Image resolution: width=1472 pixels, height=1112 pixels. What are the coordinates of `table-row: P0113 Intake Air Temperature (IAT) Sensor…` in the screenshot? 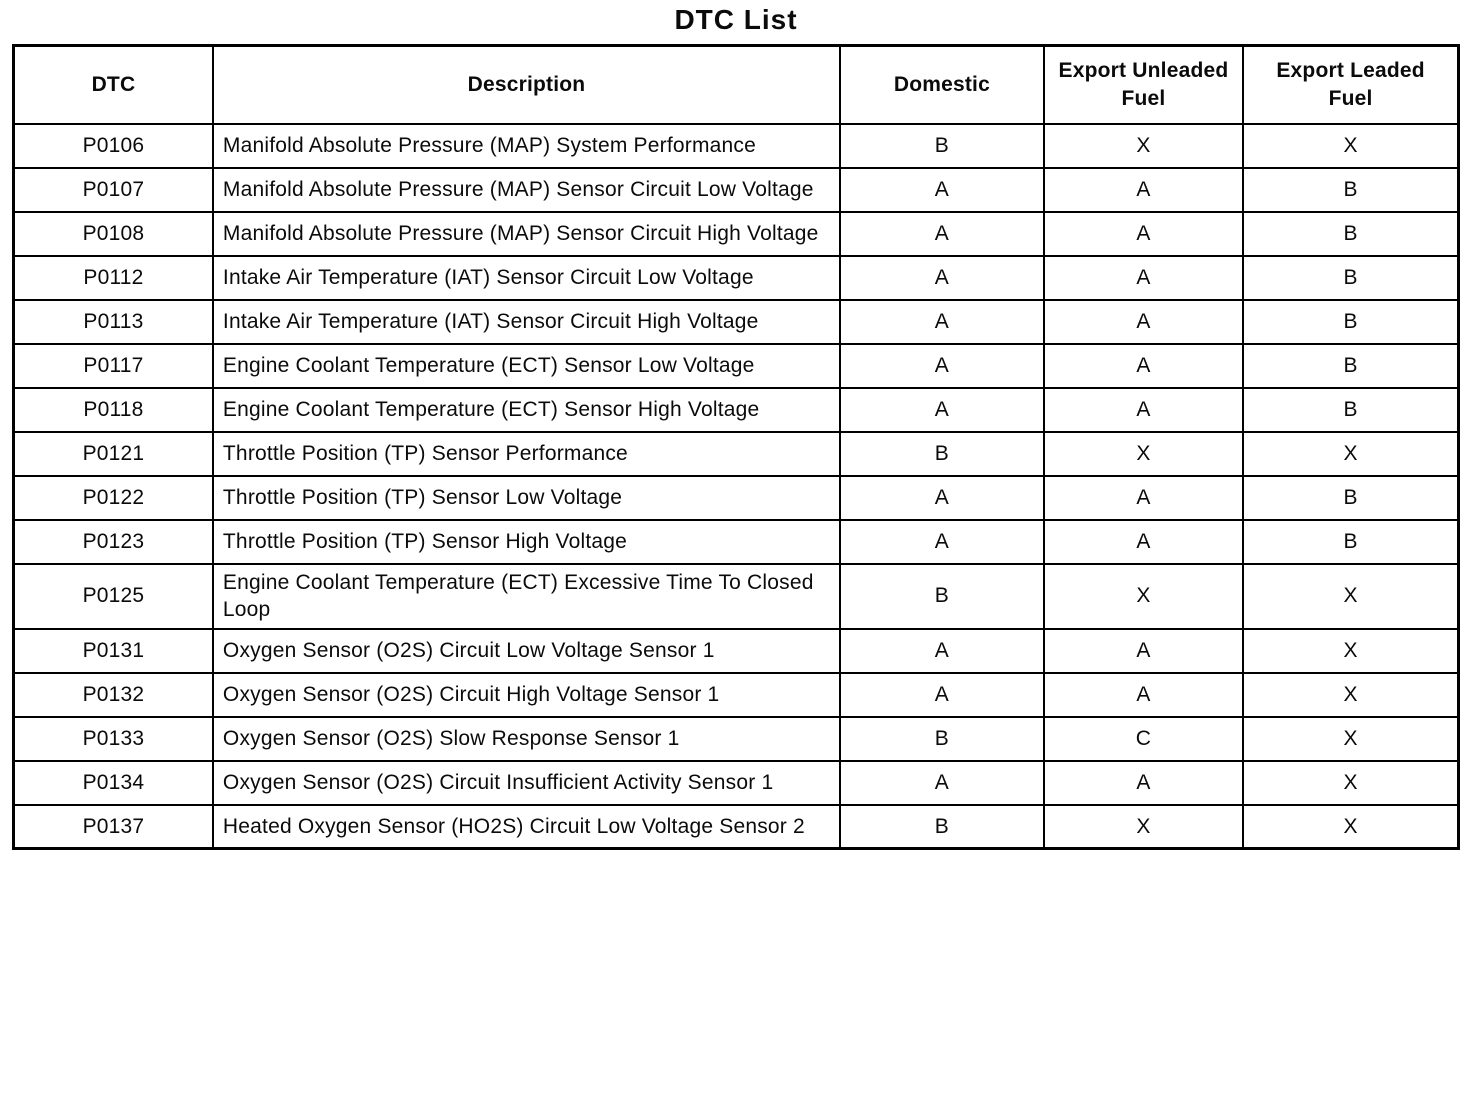 It's located at (736, 321).